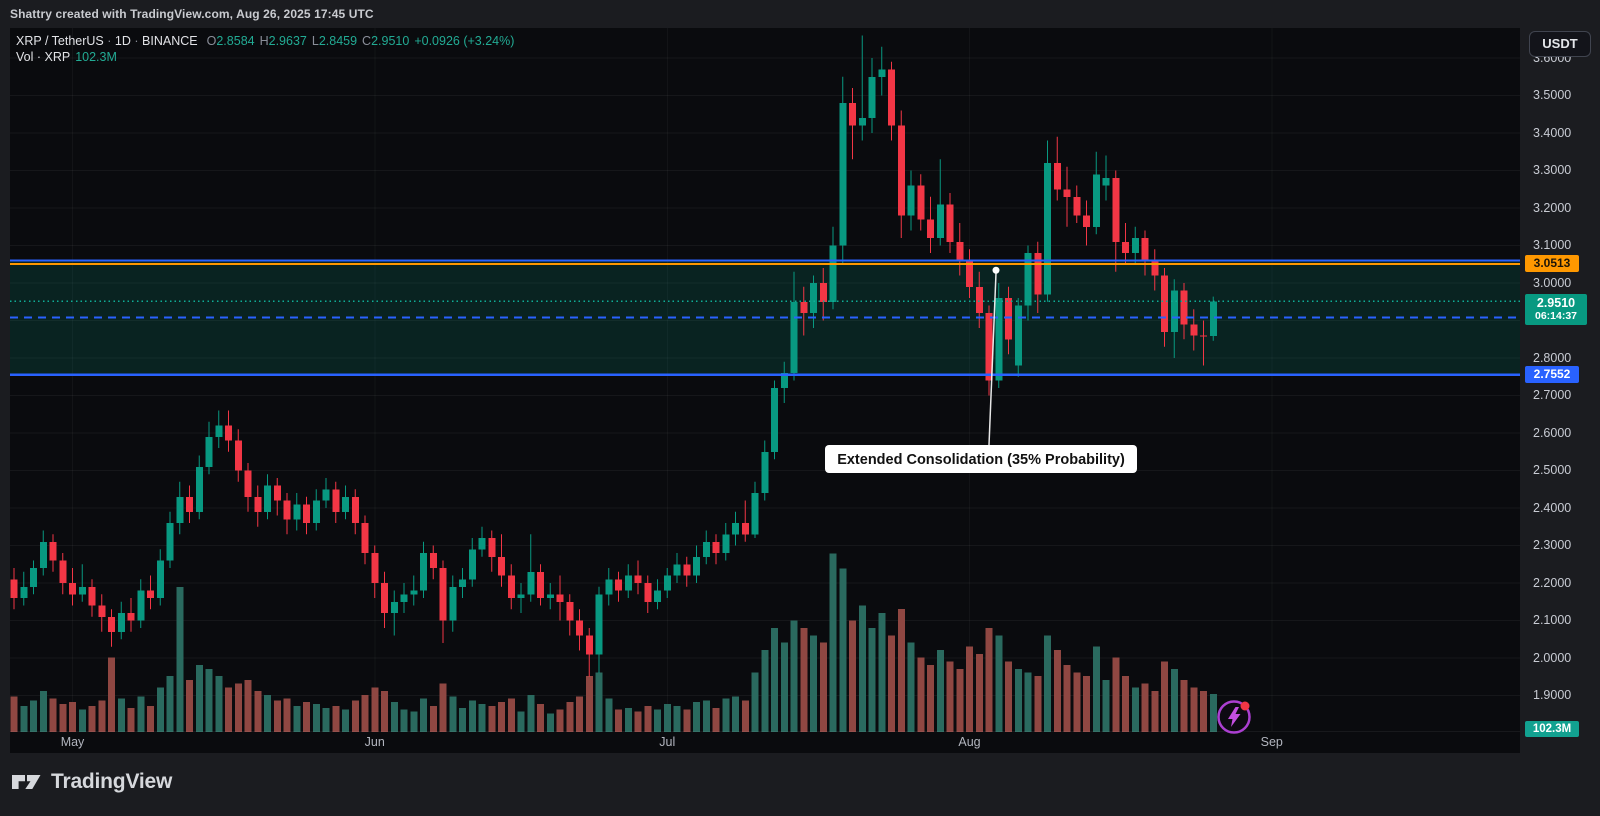 The image size is (1600, 816). I want to click on symbol-title: XRP / TetherUS, so click(60, 41).